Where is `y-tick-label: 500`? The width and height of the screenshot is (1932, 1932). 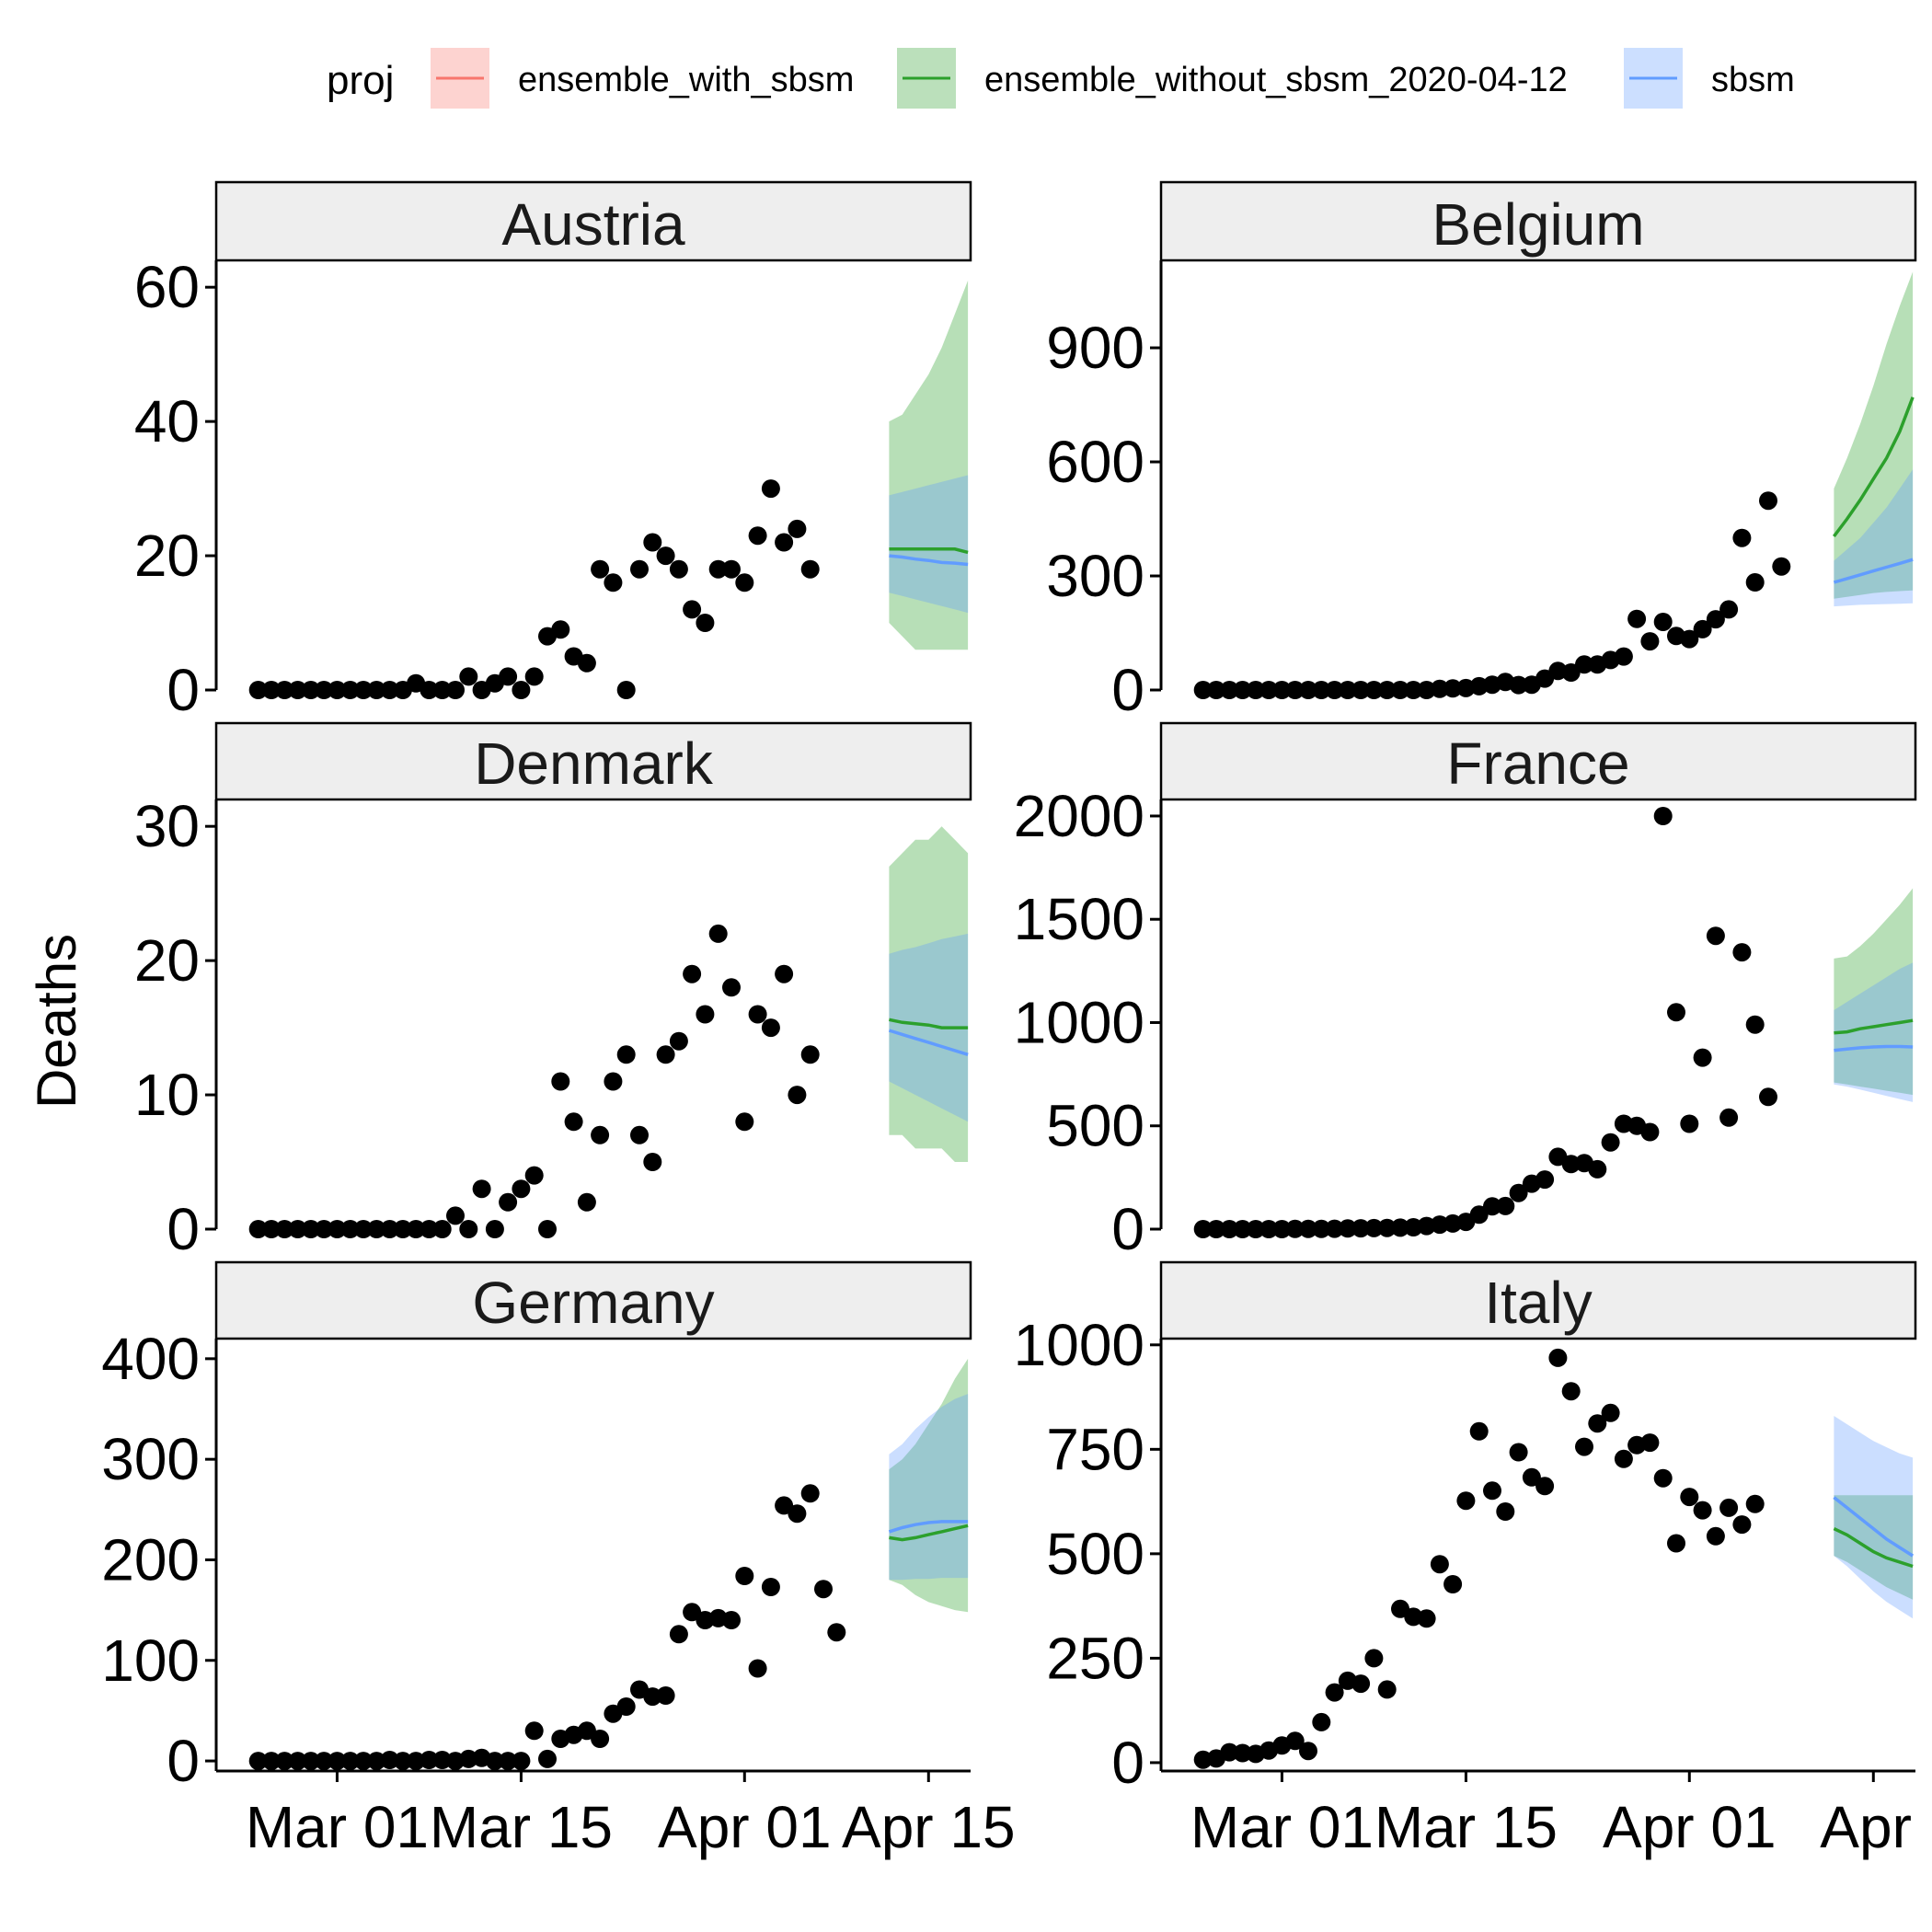 y-tick-label: 500 is located at coordinates (1095, 1554).